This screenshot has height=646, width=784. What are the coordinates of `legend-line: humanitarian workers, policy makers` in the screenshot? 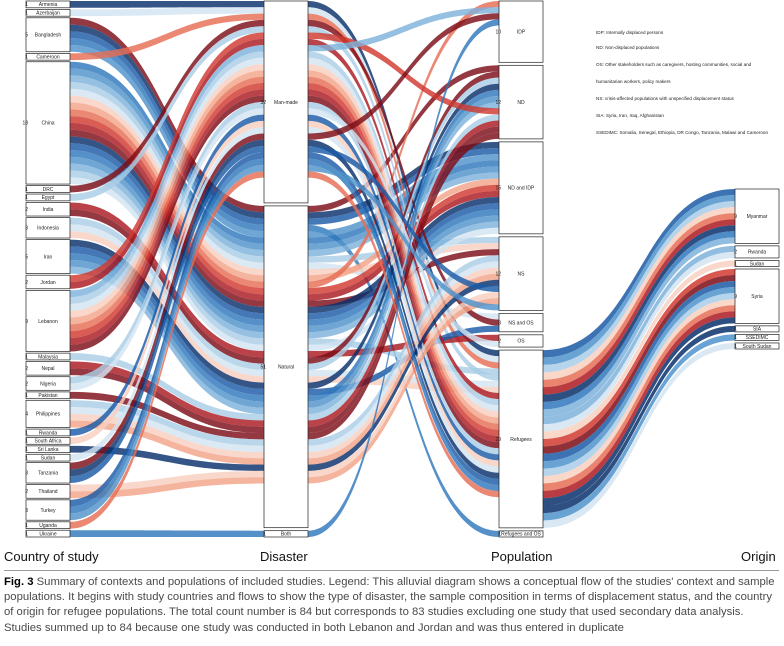 It's located at (633, 81).